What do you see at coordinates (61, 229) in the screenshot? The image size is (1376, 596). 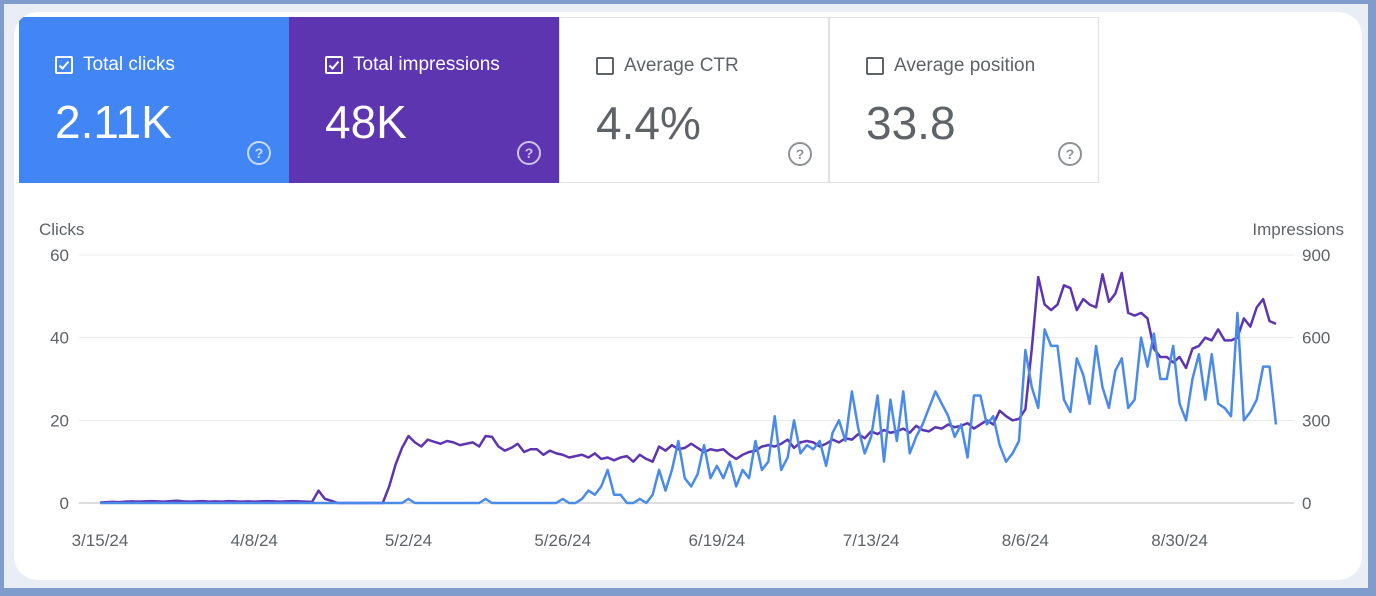 I see `y-axis-title: Clicks` at bounding box center [61, 229].